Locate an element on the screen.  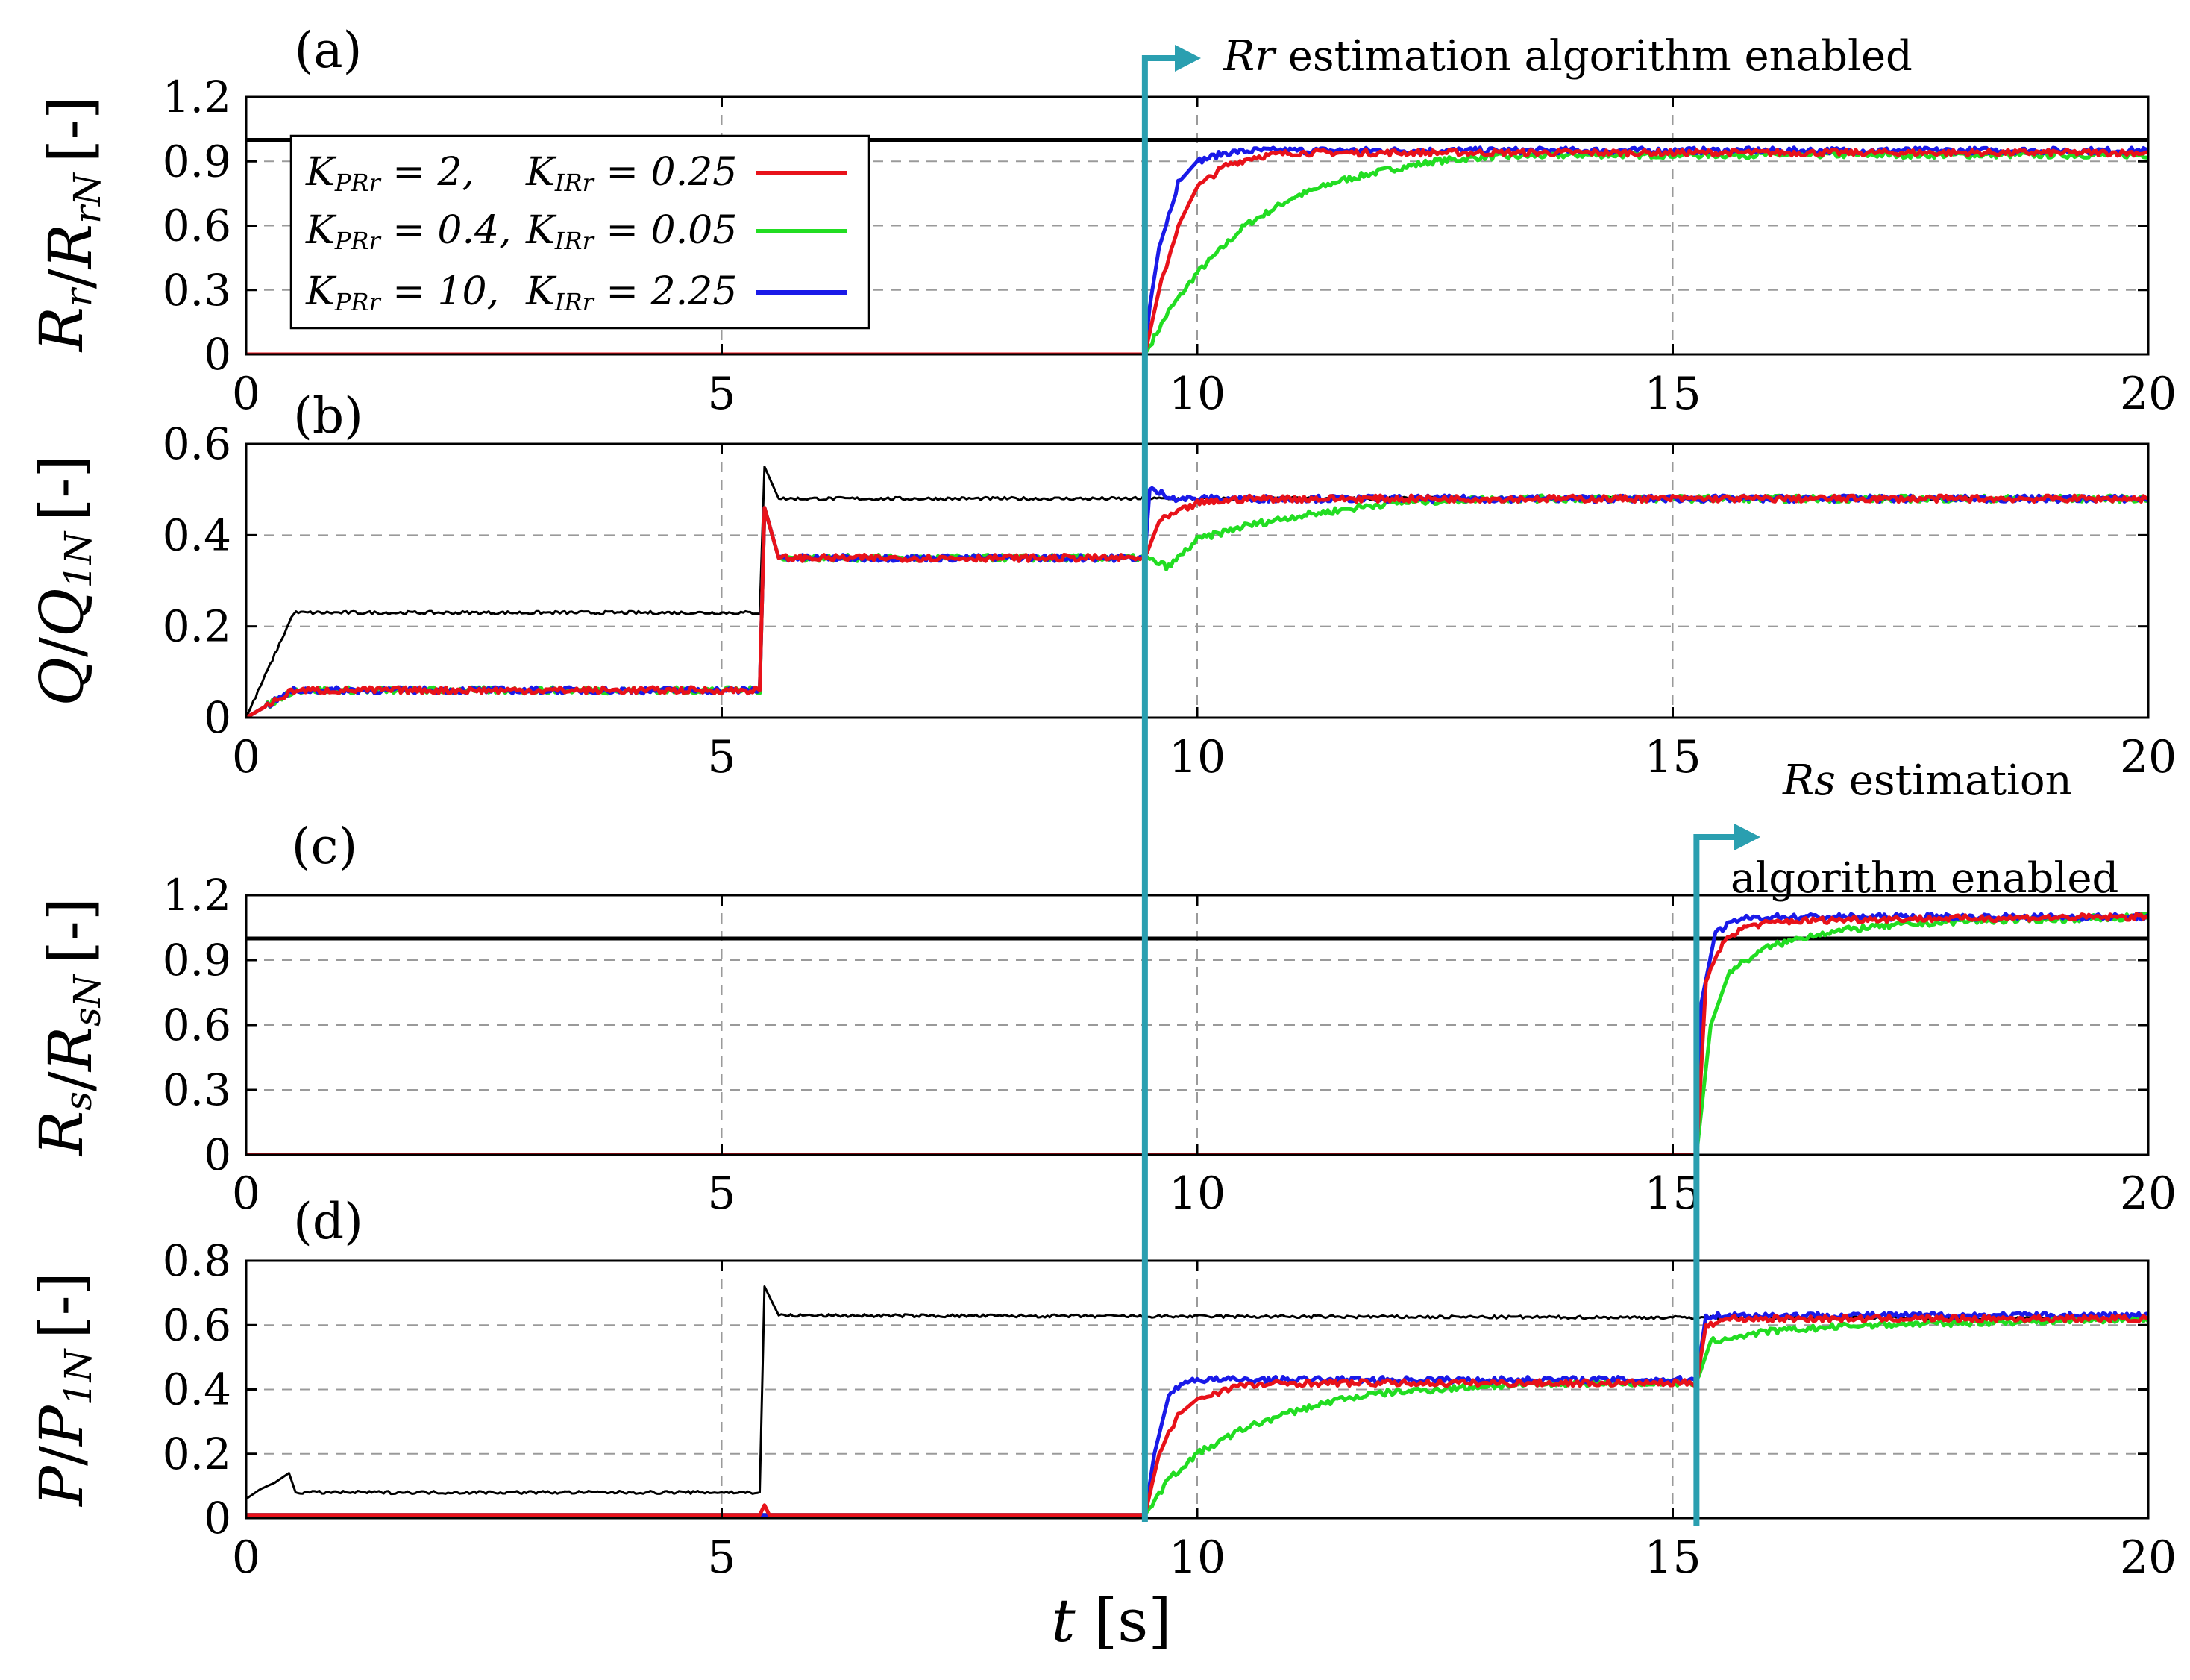
legend-0-kp-val: = 2, is located at coordinates (427, 172).